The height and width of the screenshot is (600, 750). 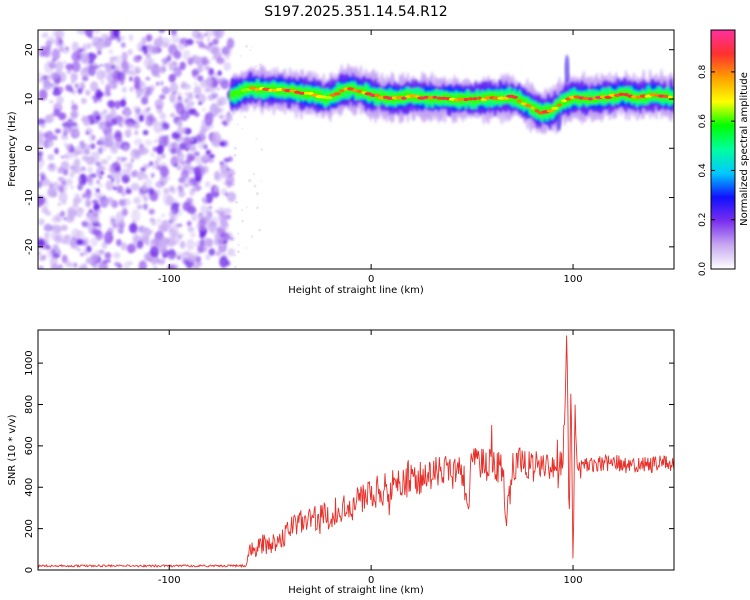 What do you see at coordinates (567, 69) in the screenshot?
I see `ridge-spike` at bounding box center [567, 69].